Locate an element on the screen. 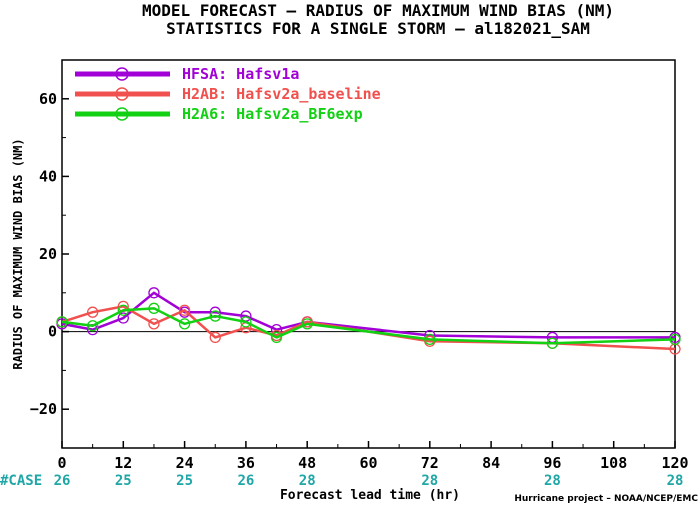 This screenshot has height=506, width=700. y-tick-label: 20 is located at coordinates (48, 254).